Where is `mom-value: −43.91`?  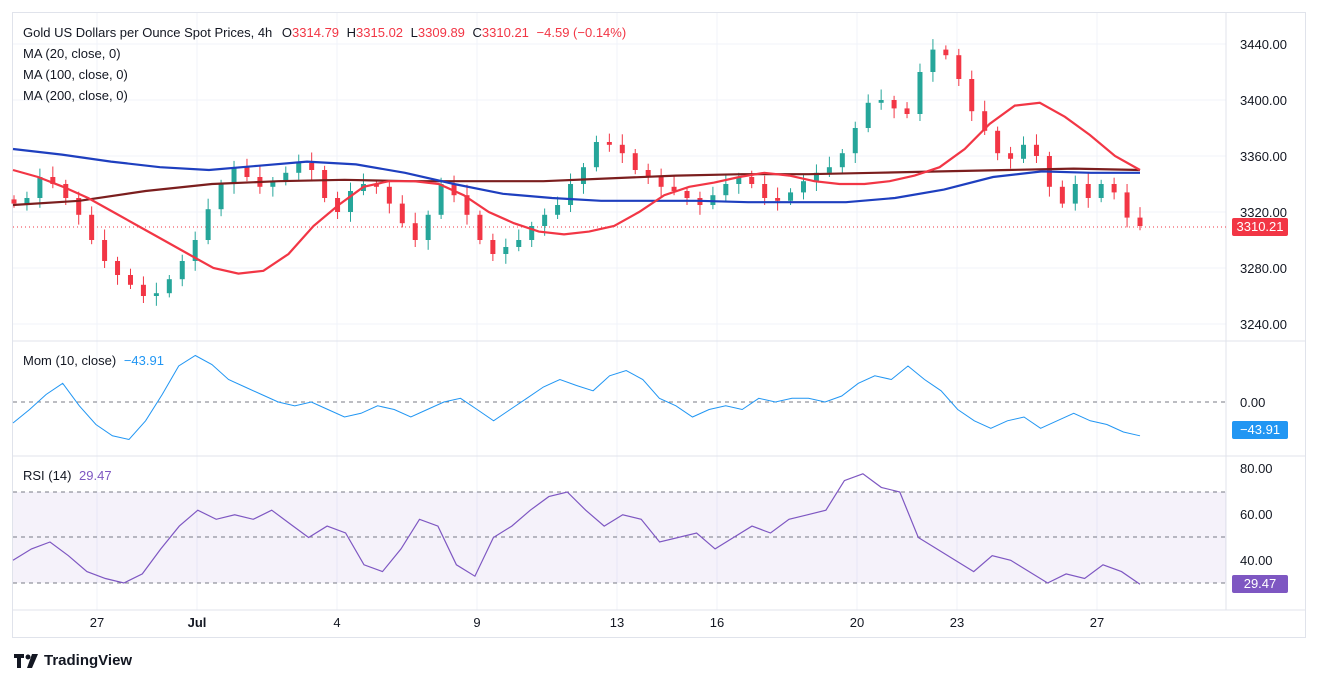 mom-value: −43.91 is located at coordinates (143, 360).